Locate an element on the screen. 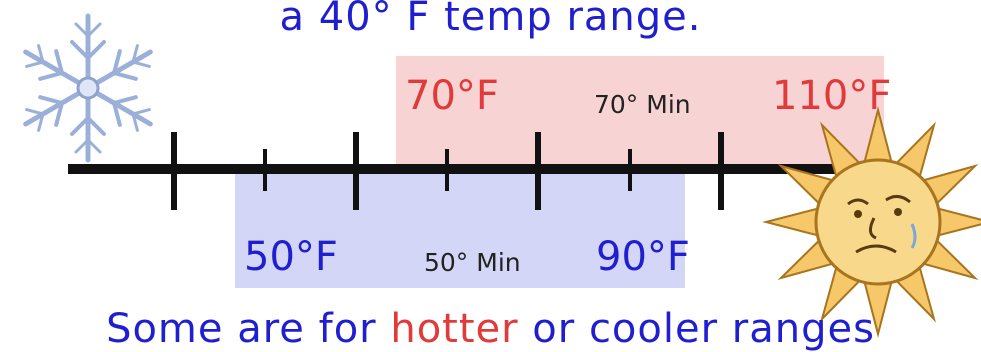 The image size is (981, 352). caption-highlight: hotter is located at coordinates (454, 329).